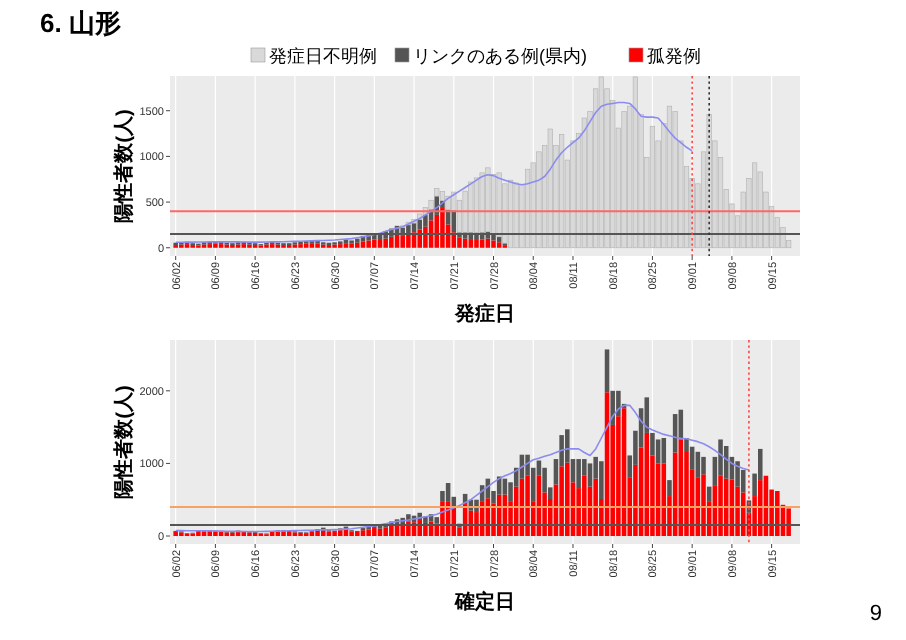 The image size is (906, 640). I want to click on text: 9, so click(875, 614).